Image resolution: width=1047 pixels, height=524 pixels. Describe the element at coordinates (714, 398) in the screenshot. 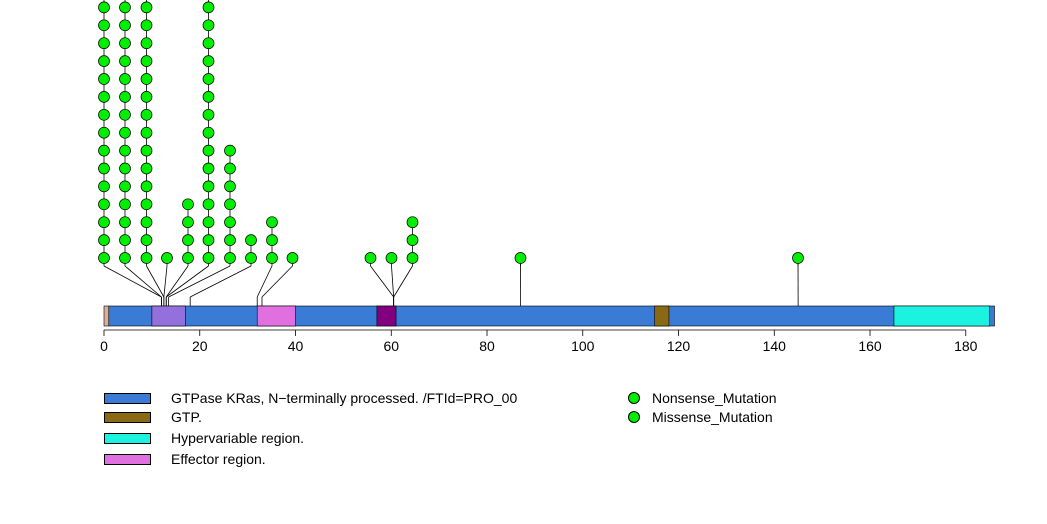

I see `legend-label: Nonsense_Mutation` at that location.